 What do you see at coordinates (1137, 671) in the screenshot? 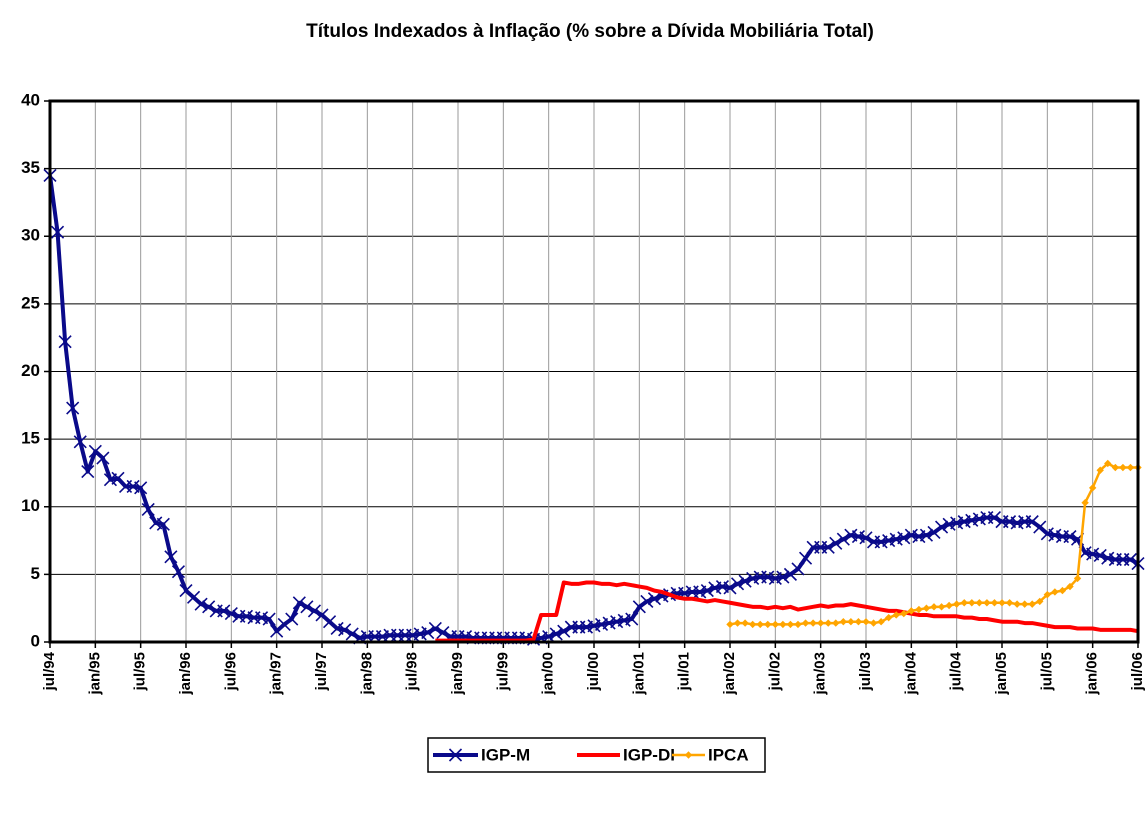
I see `x-tick-label: jul/06` at bounding box center [1137, 671].